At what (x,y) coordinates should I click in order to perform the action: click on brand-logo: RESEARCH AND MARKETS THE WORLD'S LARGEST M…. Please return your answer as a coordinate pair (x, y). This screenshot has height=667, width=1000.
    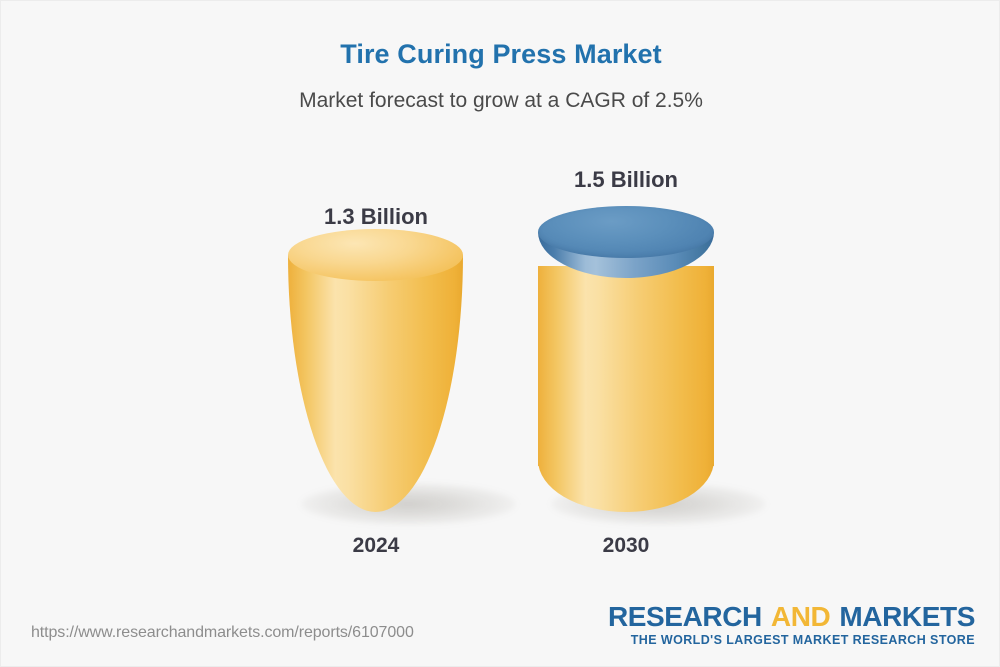
    Looking at the image, I should click on (791, 625).